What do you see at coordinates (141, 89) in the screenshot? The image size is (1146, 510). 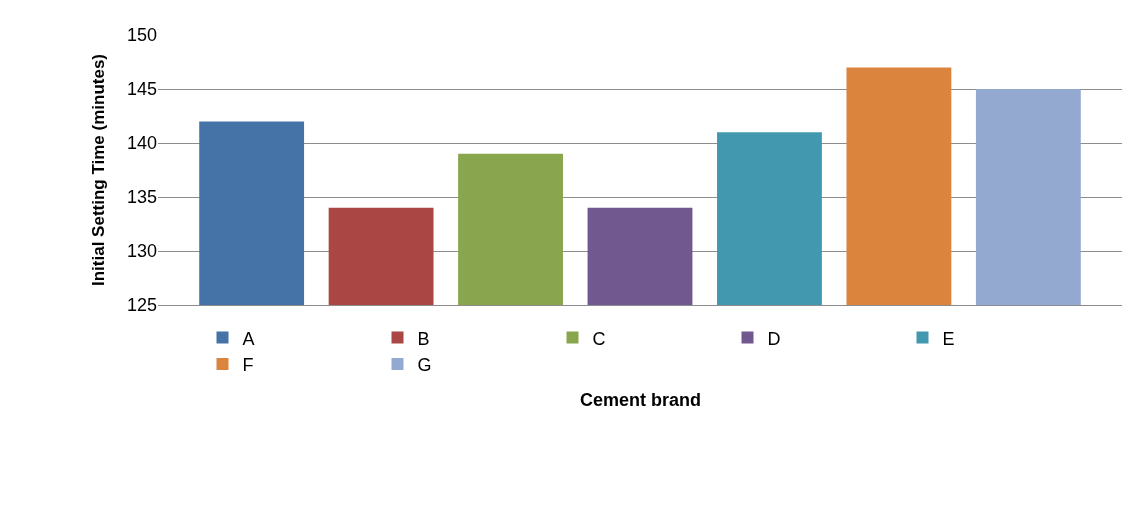 I see `y-tick-label: 145` at bounding box center [141, 89].